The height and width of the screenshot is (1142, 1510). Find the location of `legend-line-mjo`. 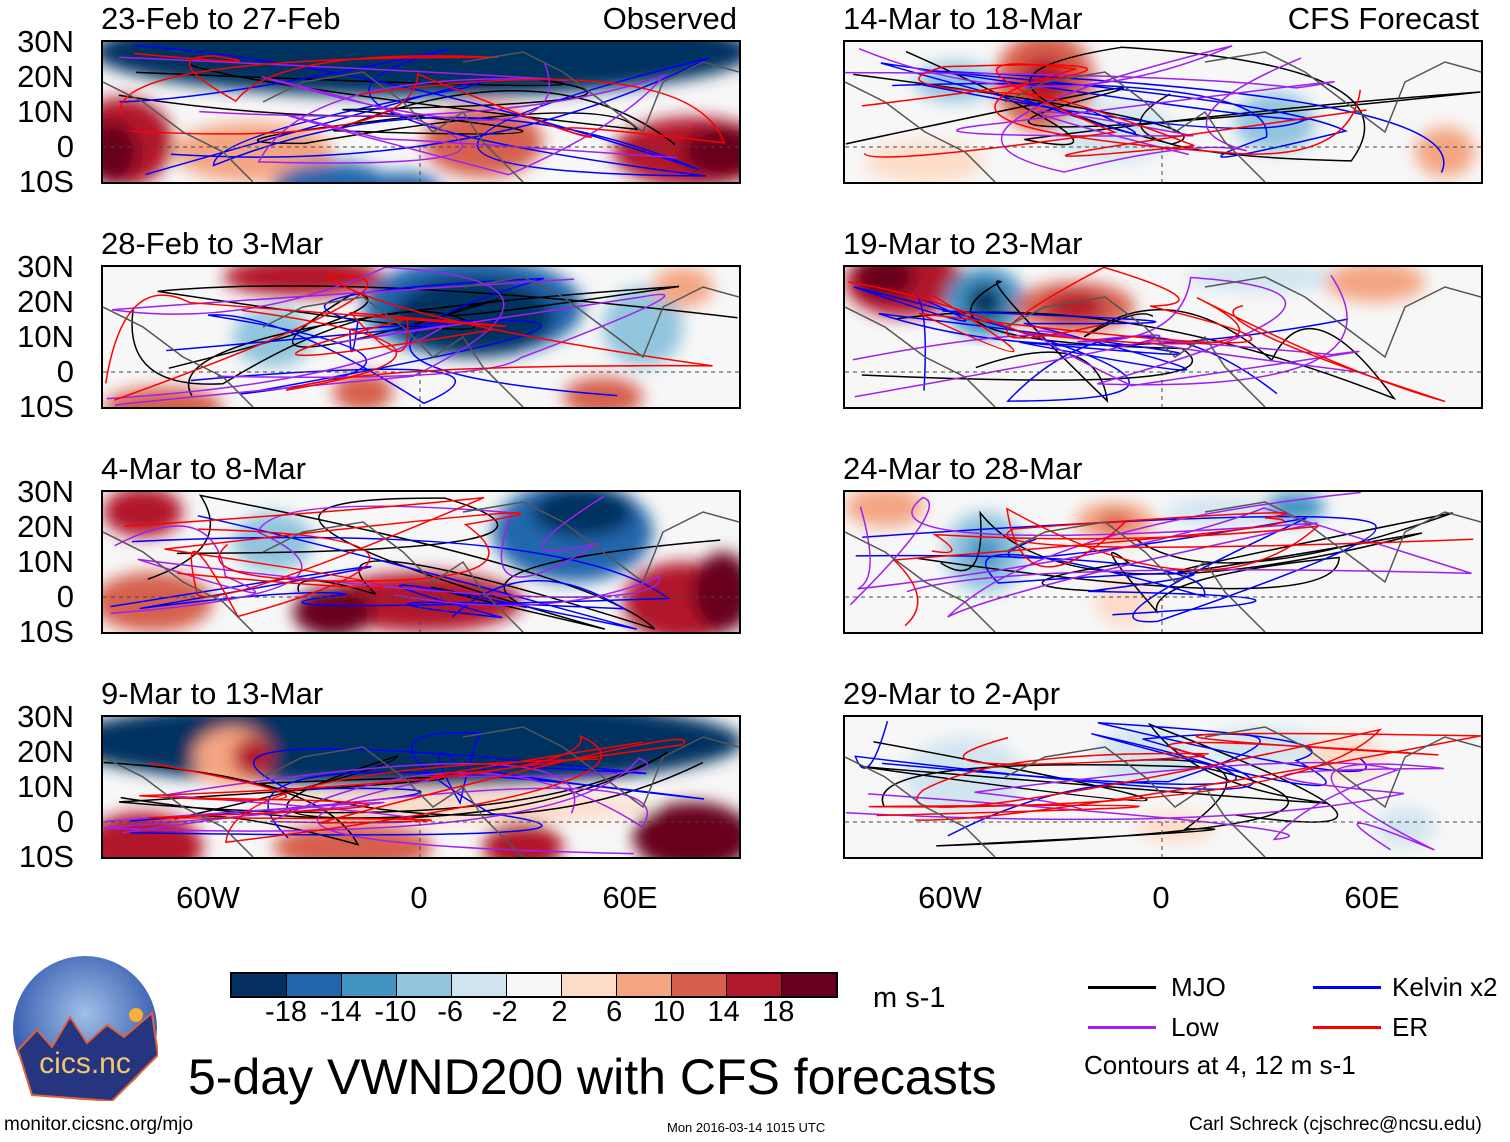

legend-line-mjo is located at coordinates (1122, 987).